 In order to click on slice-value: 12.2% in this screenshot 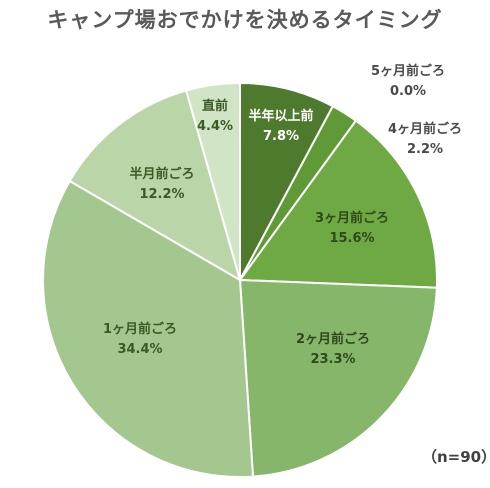, I will do `click(162, 194)`.